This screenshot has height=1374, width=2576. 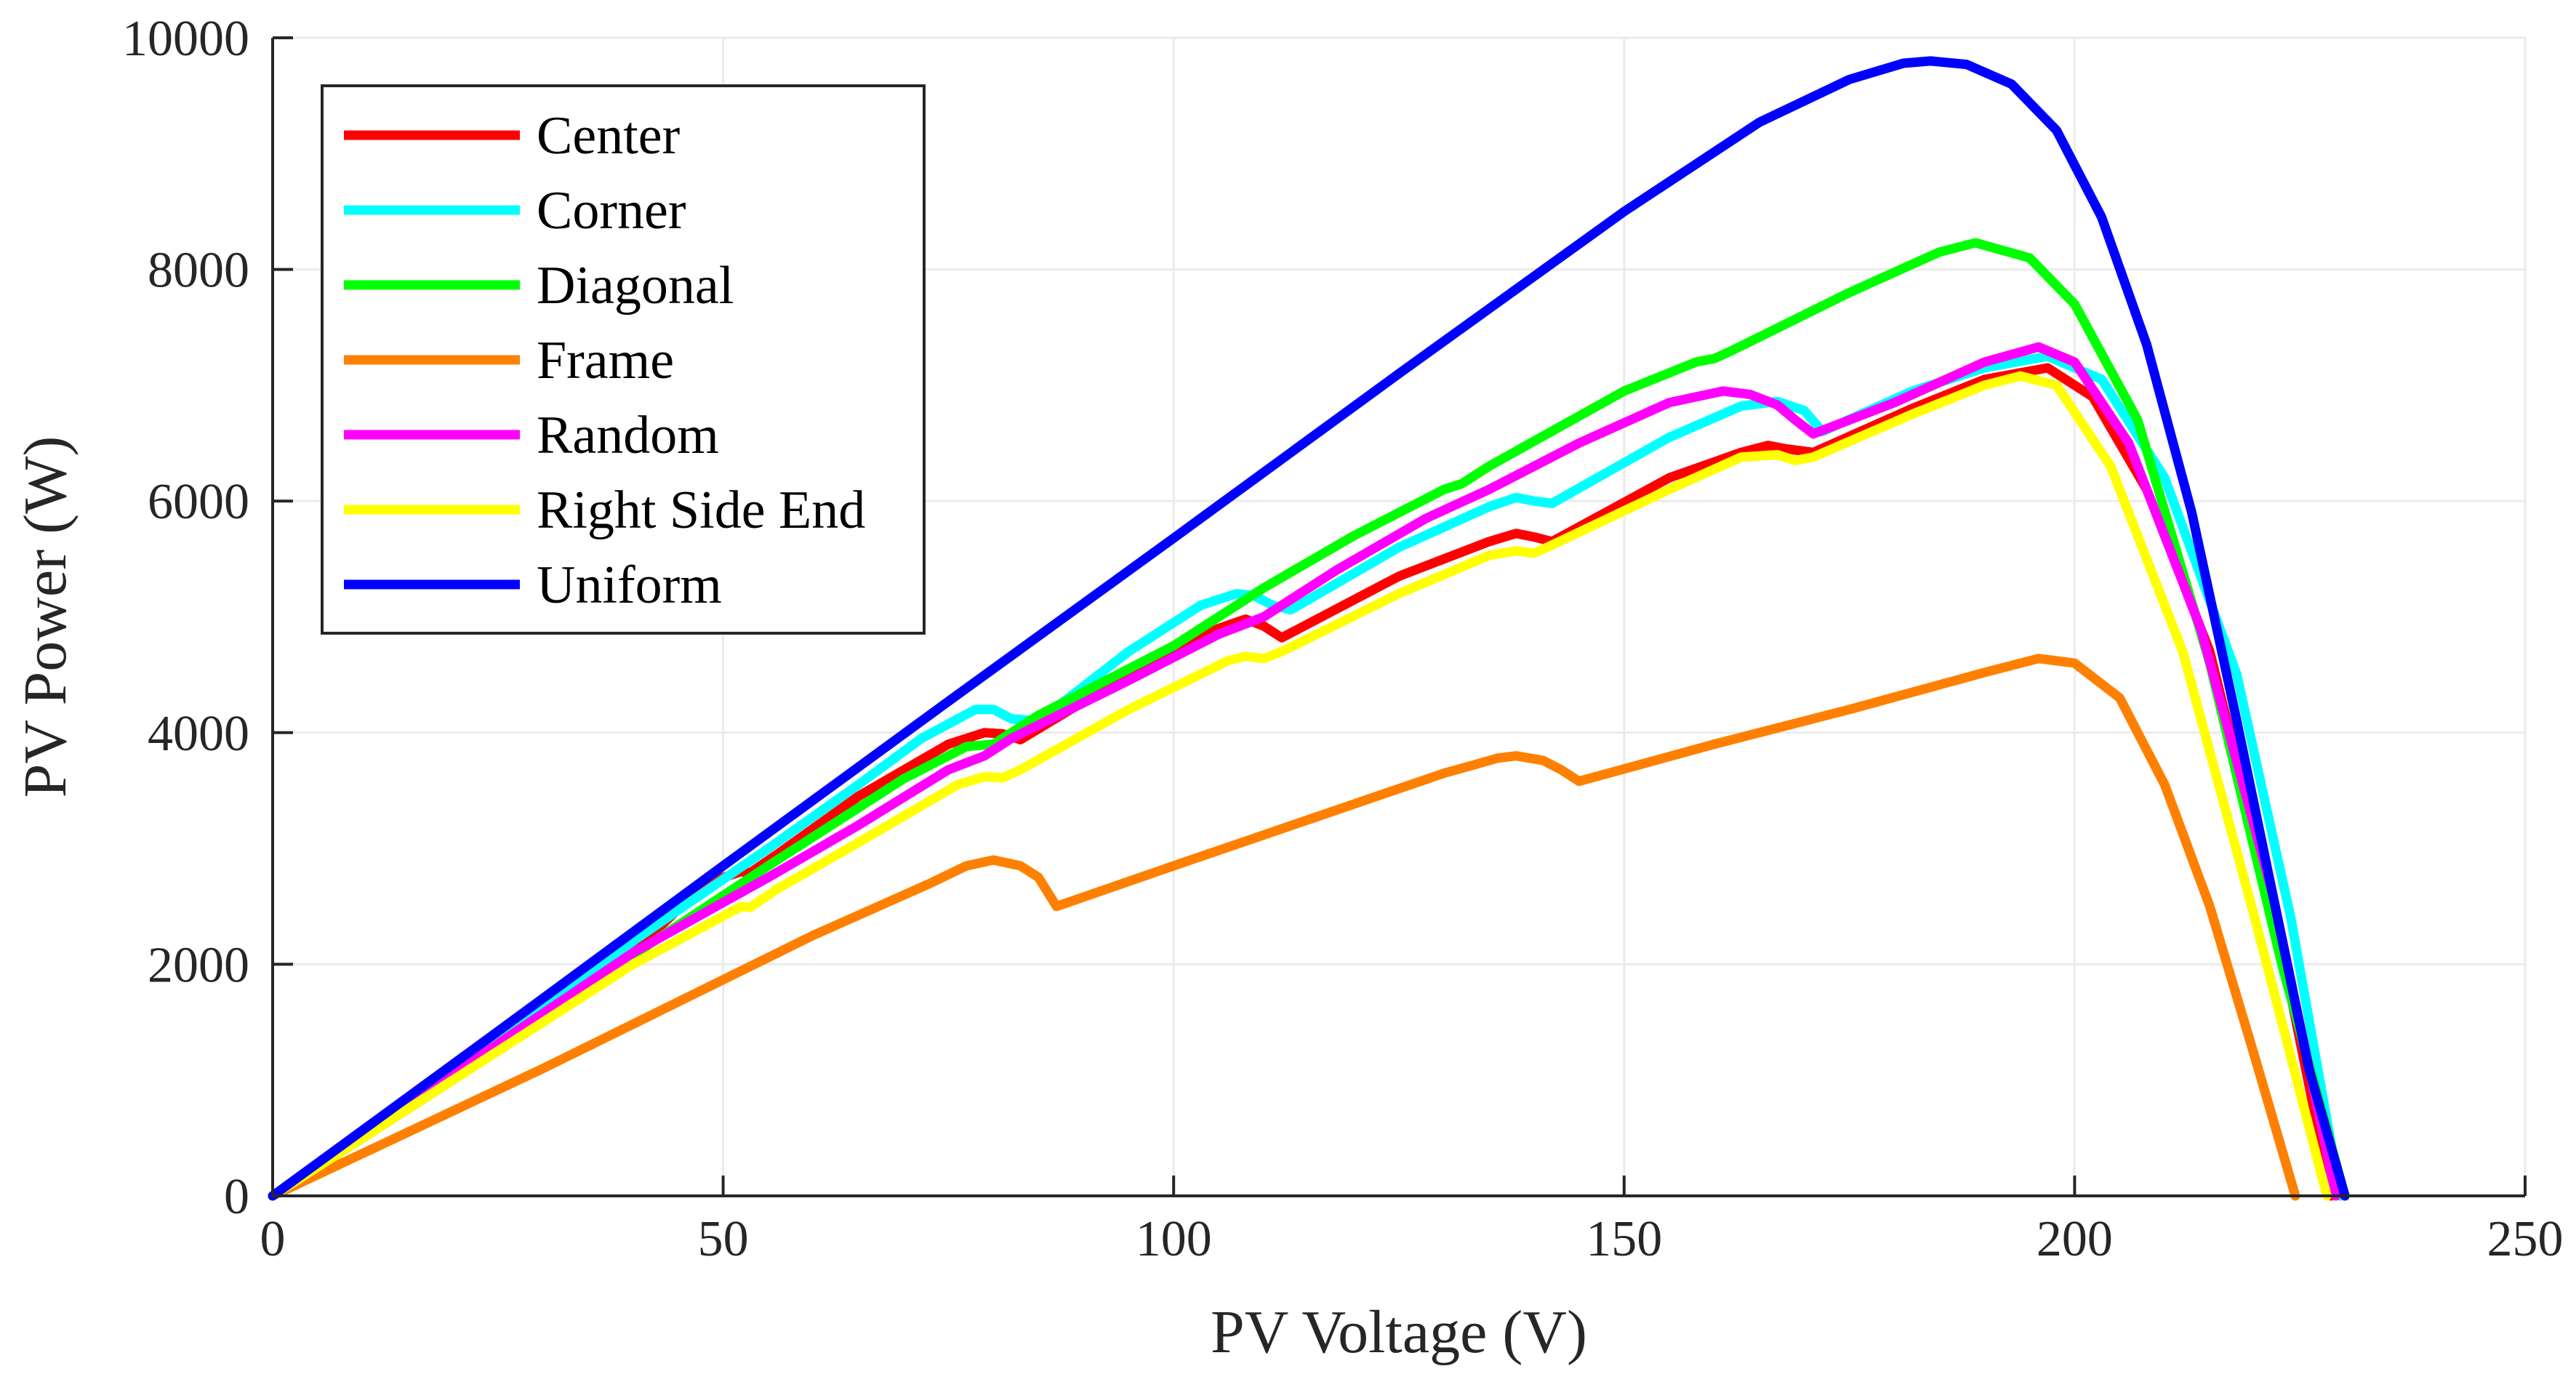 What do you see at coordinates (1174, 1239) in the screenshot?
I see `x-tick-label: 100` at bounding box center [1174, 1239].